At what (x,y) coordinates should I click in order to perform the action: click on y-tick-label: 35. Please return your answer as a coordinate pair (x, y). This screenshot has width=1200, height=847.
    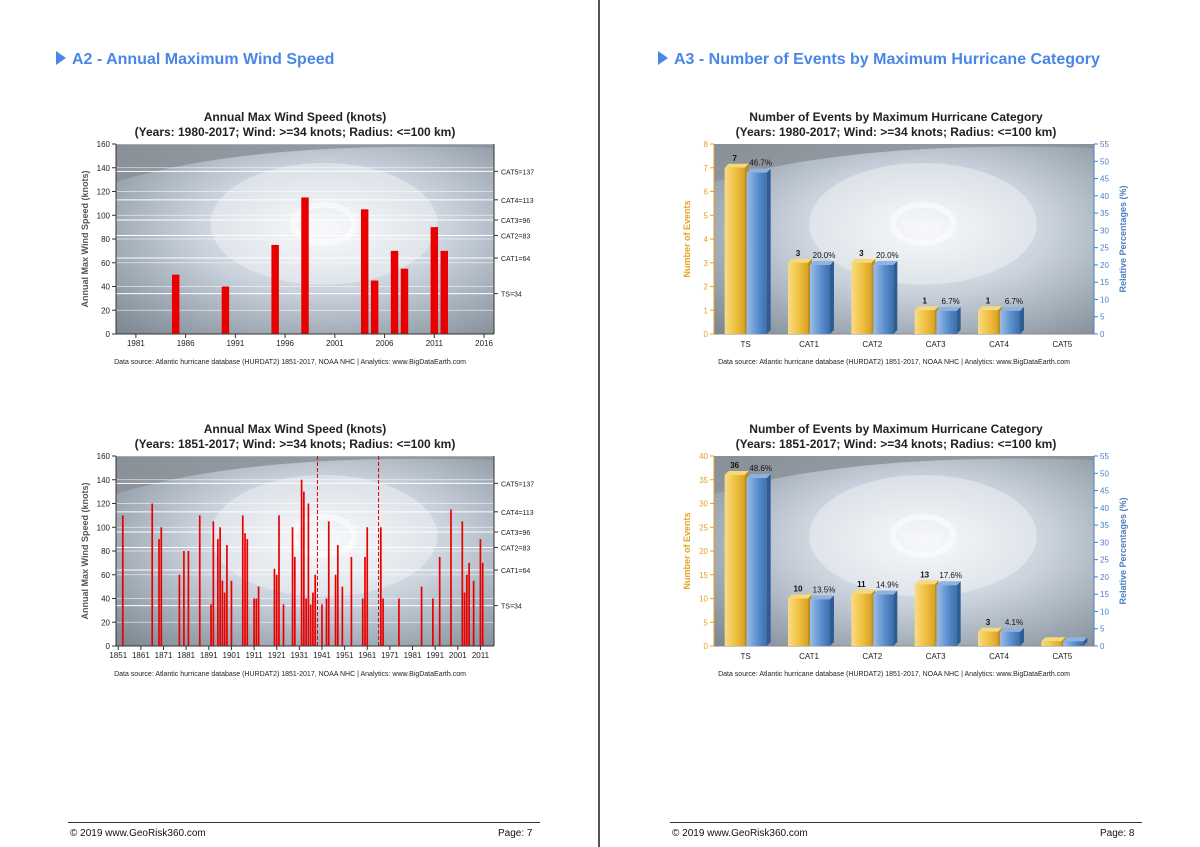
    Looking at the image, I should click on (703, 480).